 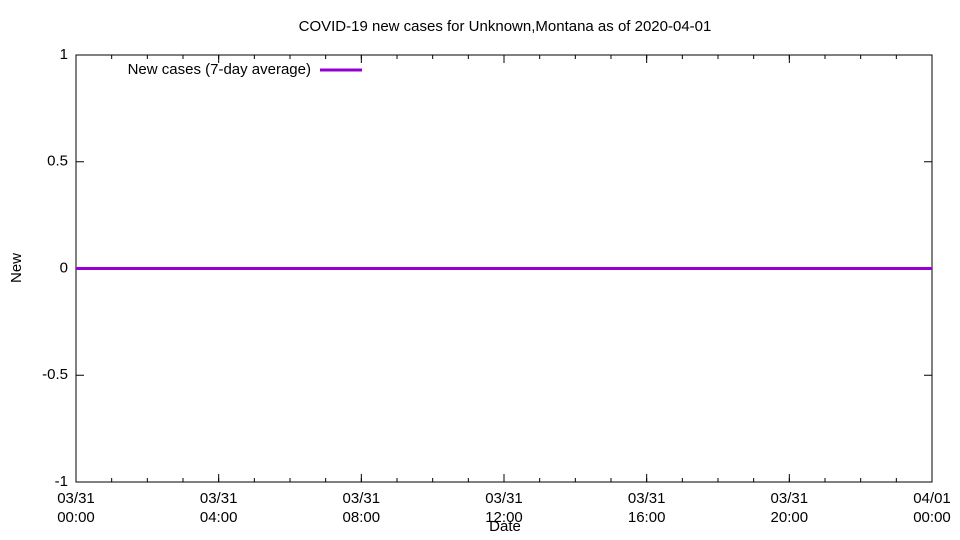 What do you see at coordinates (64, 54) in the screenshot?
I see `y-tick-label: 1` at bounding box center [64, 54].